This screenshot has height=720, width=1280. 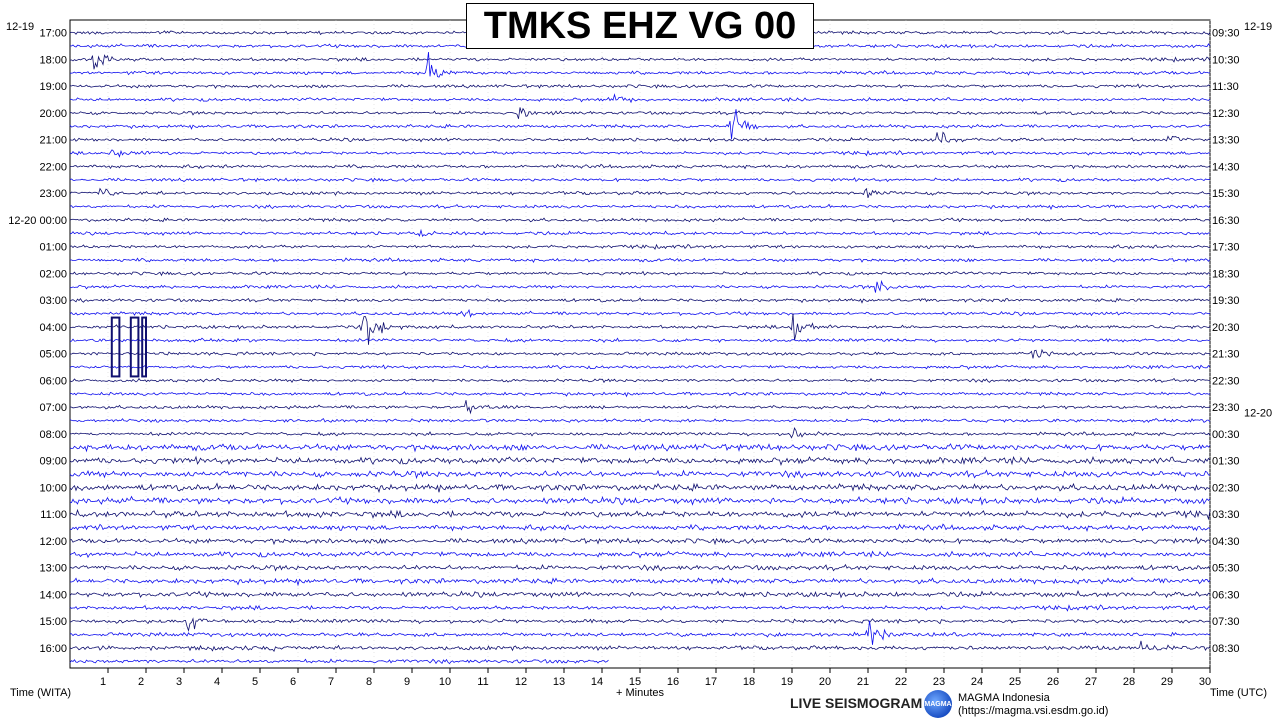 What do you see at coordinates (711, 682) in the screenshot?
I see `x-tick-label: 17` at bounding box center [711, 682].